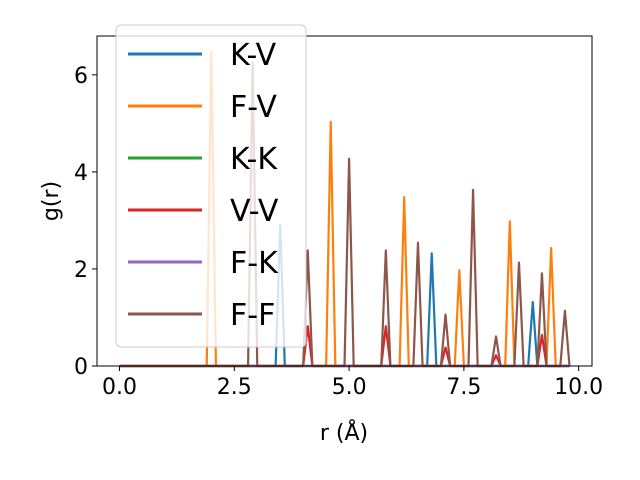 This screenshot has height=480, width=640. Describe the element at coordinates (254, 159) in the screenshot. I see `legend-label-k-k: K-K` at that location.